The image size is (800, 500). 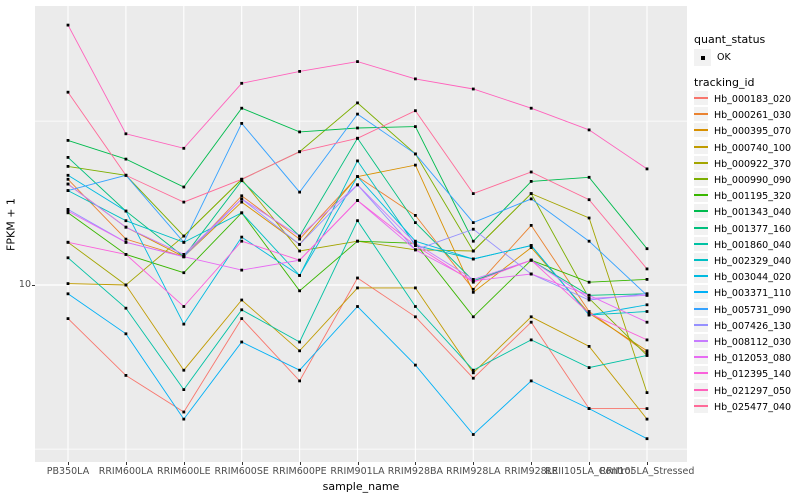 What do you see at coordinates (11, 224) in the screenshot?
I see `y-axis-title: FPKM + 1` at bounding box center [11, 224].